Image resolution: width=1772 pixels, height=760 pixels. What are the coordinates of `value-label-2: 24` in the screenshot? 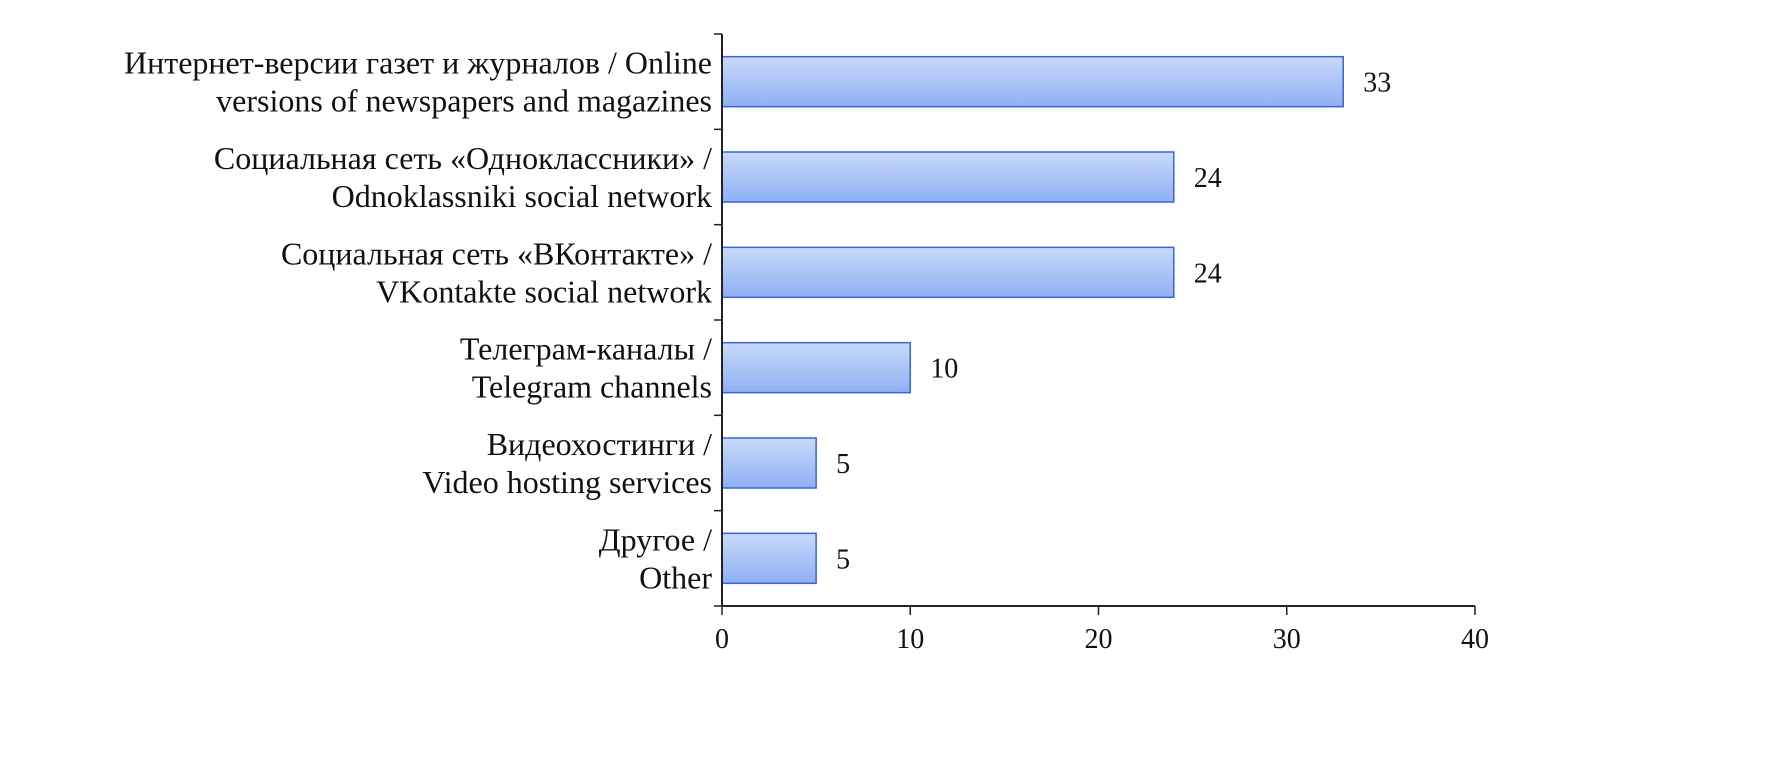 It's located at (1208, 273).